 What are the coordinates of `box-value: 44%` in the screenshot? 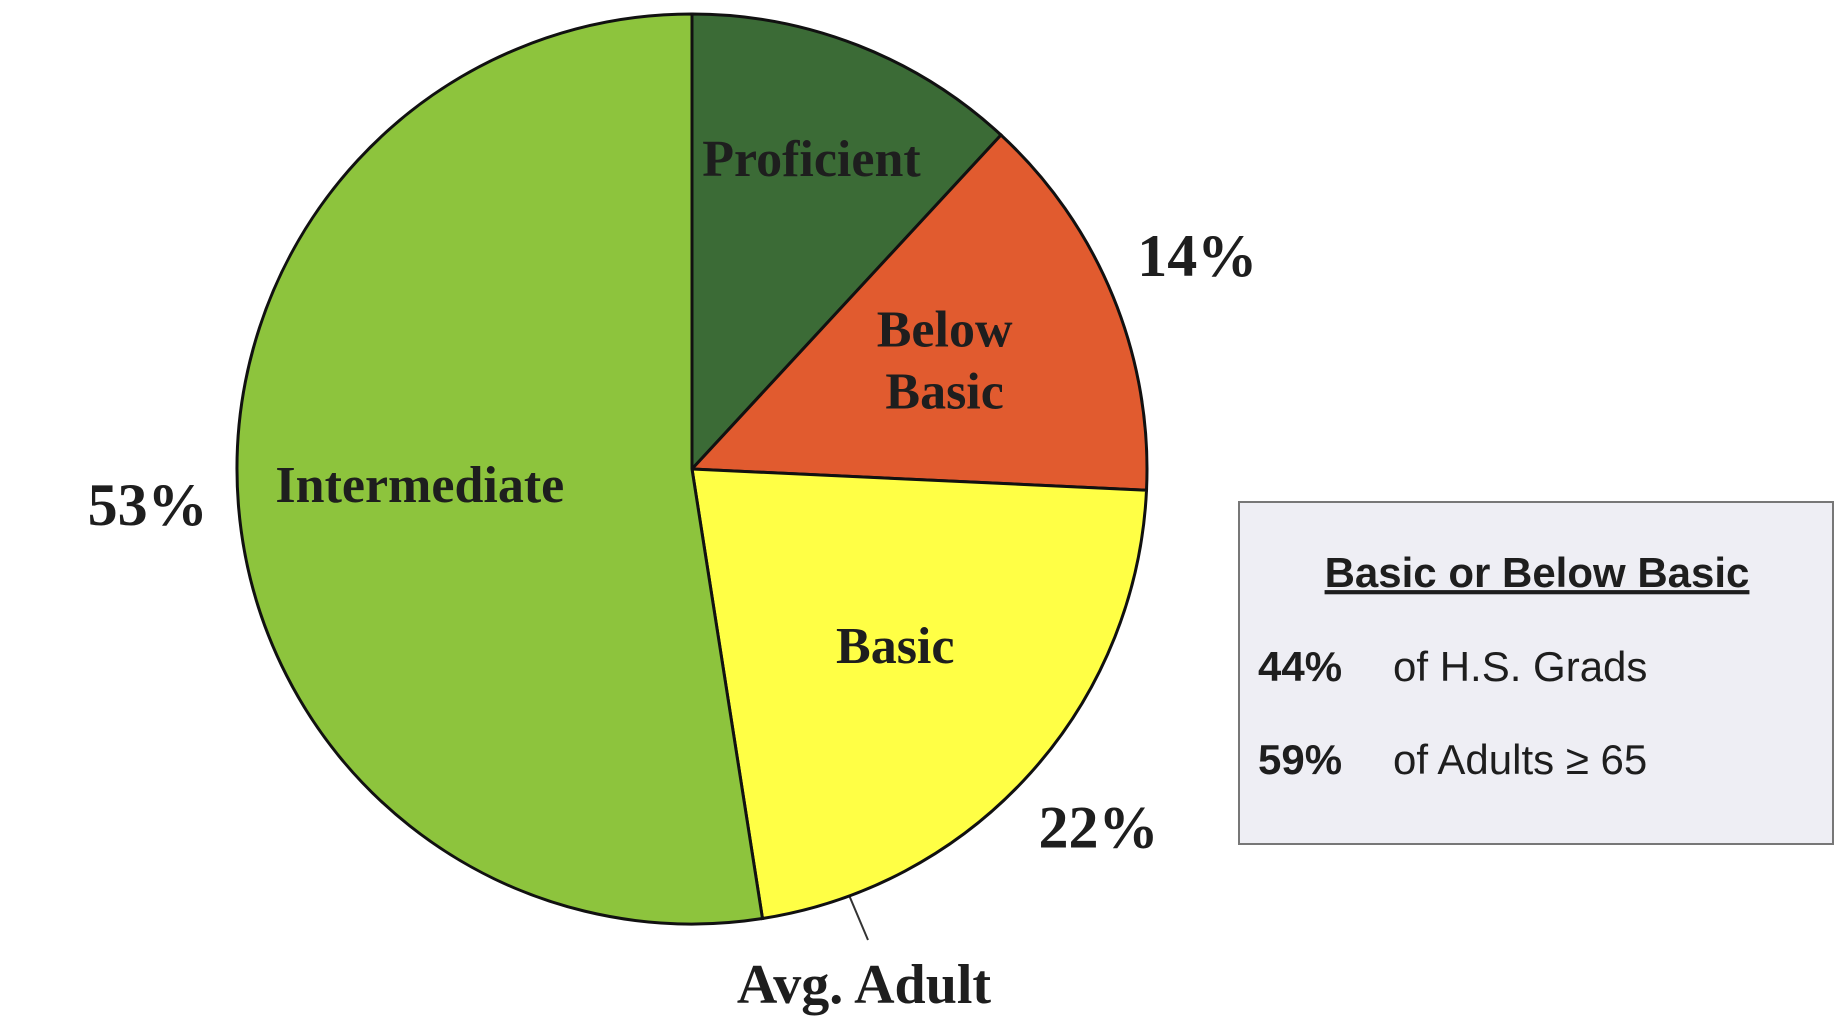 It's located at (1300, 666).